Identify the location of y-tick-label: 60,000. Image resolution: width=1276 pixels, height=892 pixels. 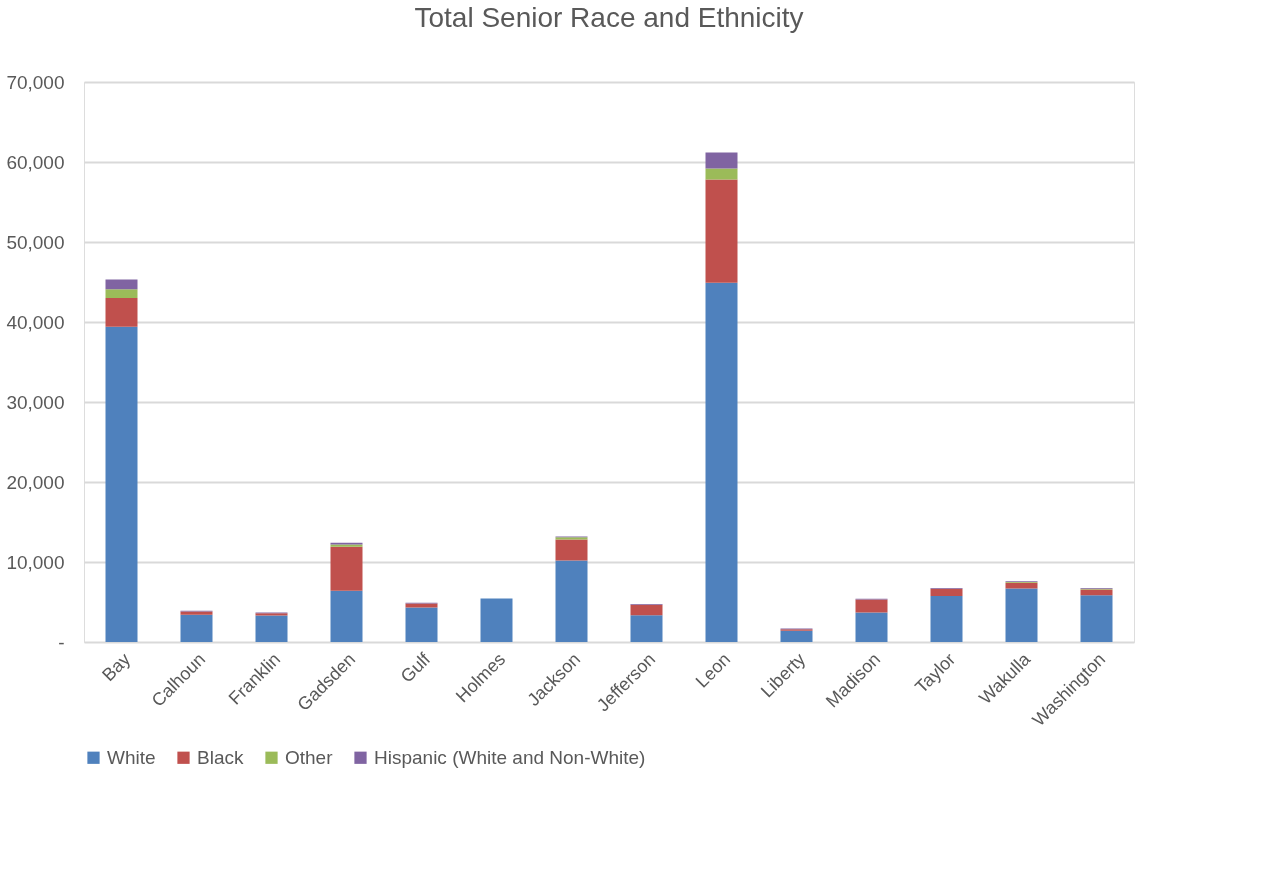
(35, 162).